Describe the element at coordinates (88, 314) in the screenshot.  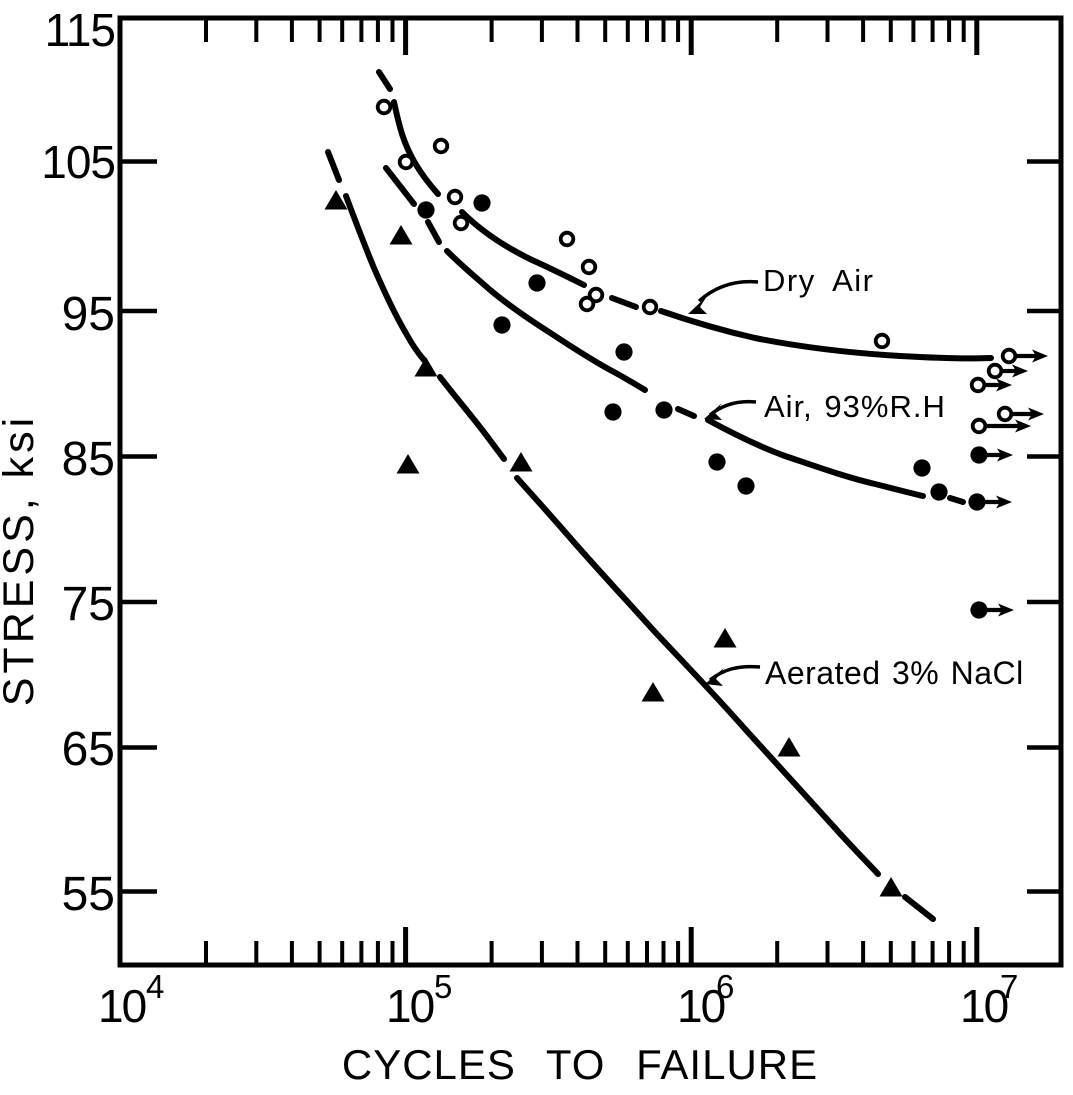
I see `svg-text: 95` at that location.